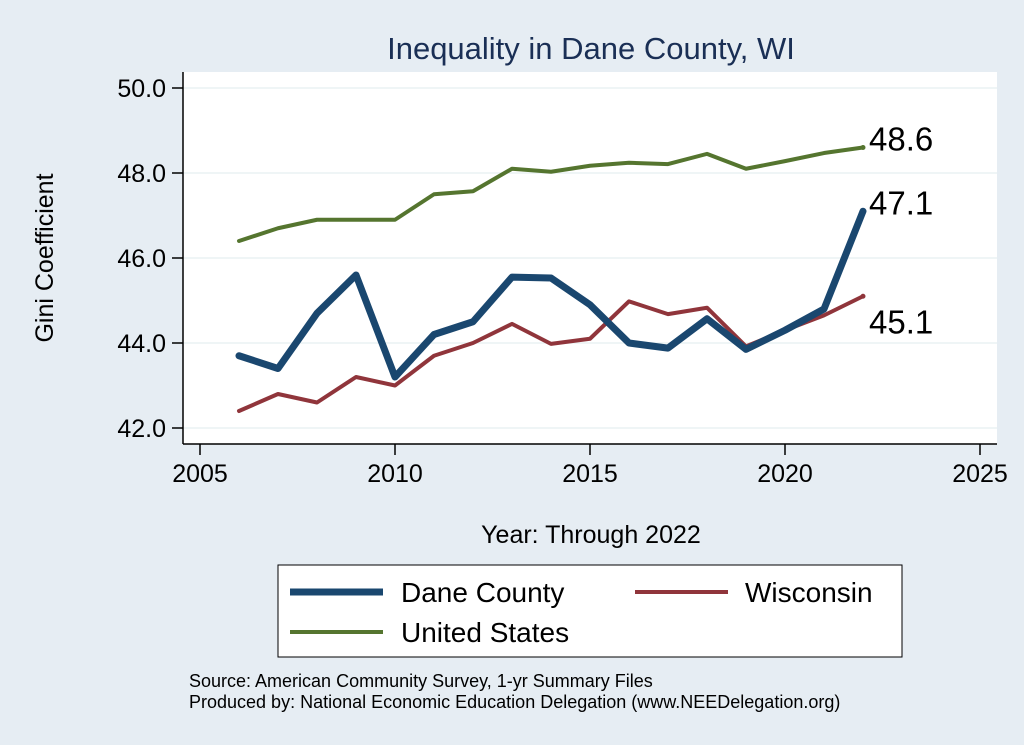 This screenshot has height=745, width=1024. I want to click on x-tick-label: 2015, so click(590, 474).